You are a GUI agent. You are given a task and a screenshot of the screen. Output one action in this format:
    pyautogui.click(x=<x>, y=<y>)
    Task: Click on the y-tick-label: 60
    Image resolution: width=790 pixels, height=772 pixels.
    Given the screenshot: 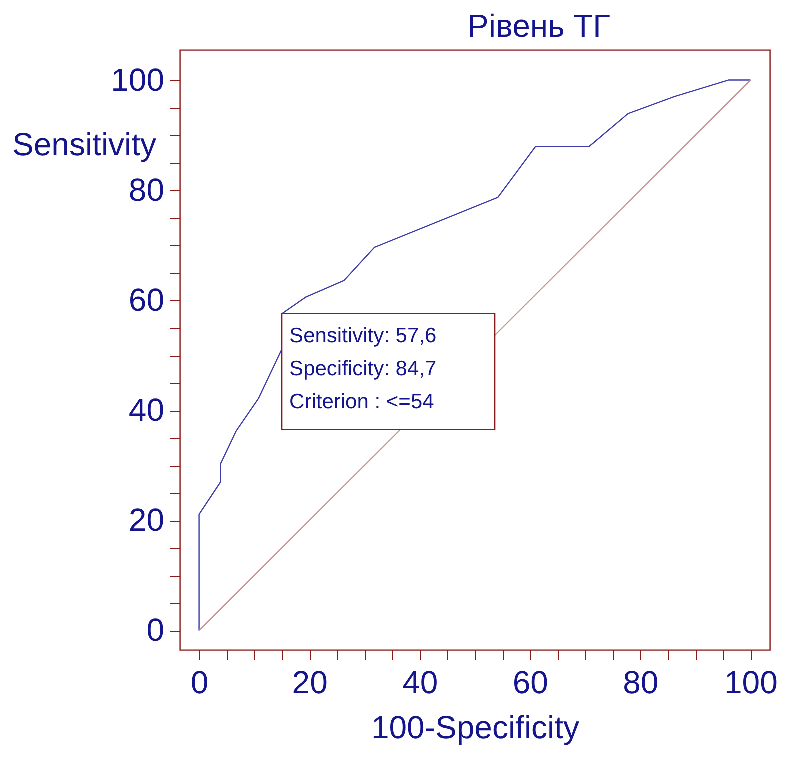 What is the action you would take?
    pyautogui.click(x=146, y=300)
    